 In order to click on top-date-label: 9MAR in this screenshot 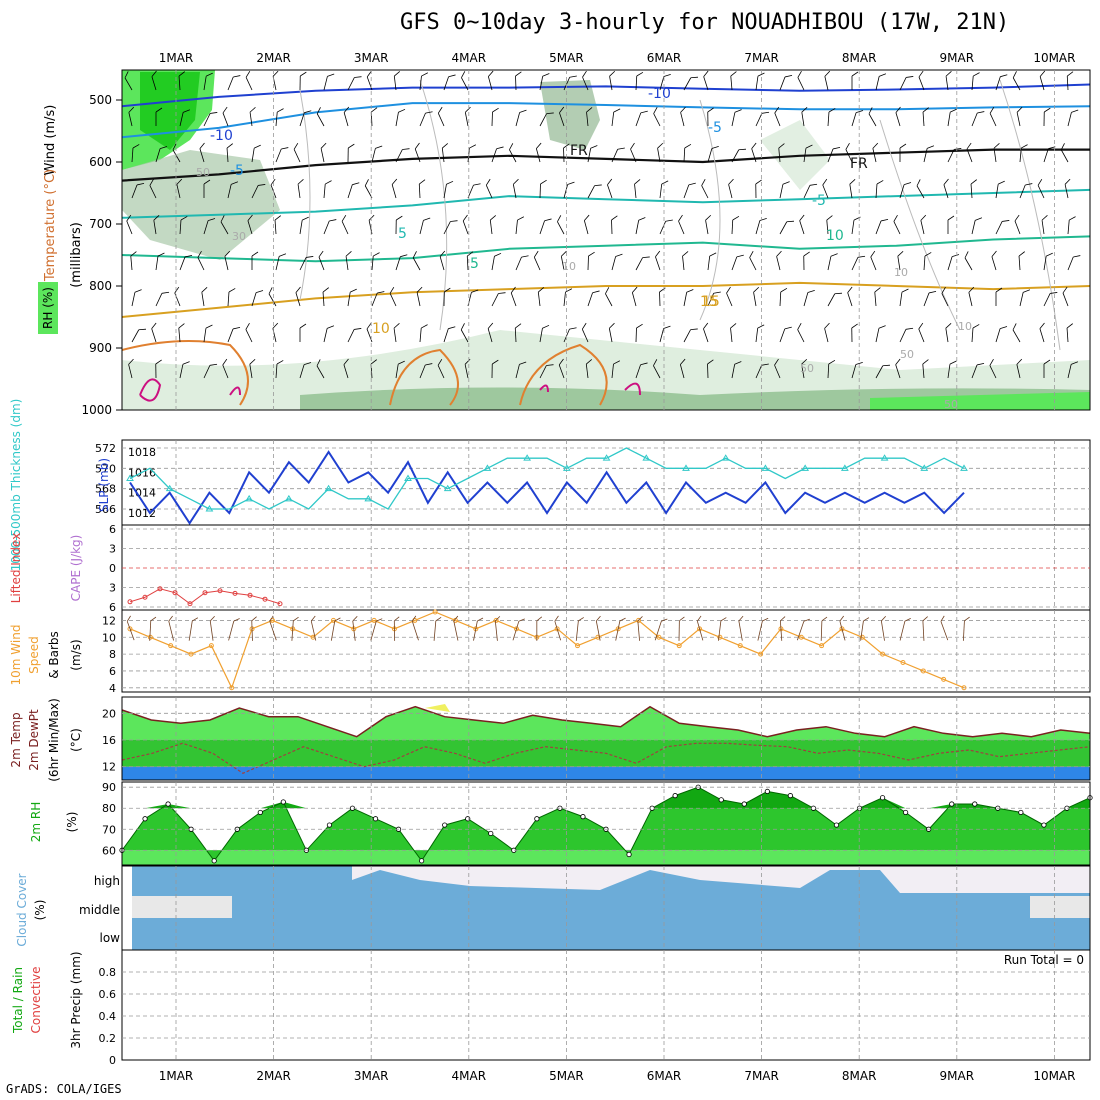, I will do `click(957, 58)`.